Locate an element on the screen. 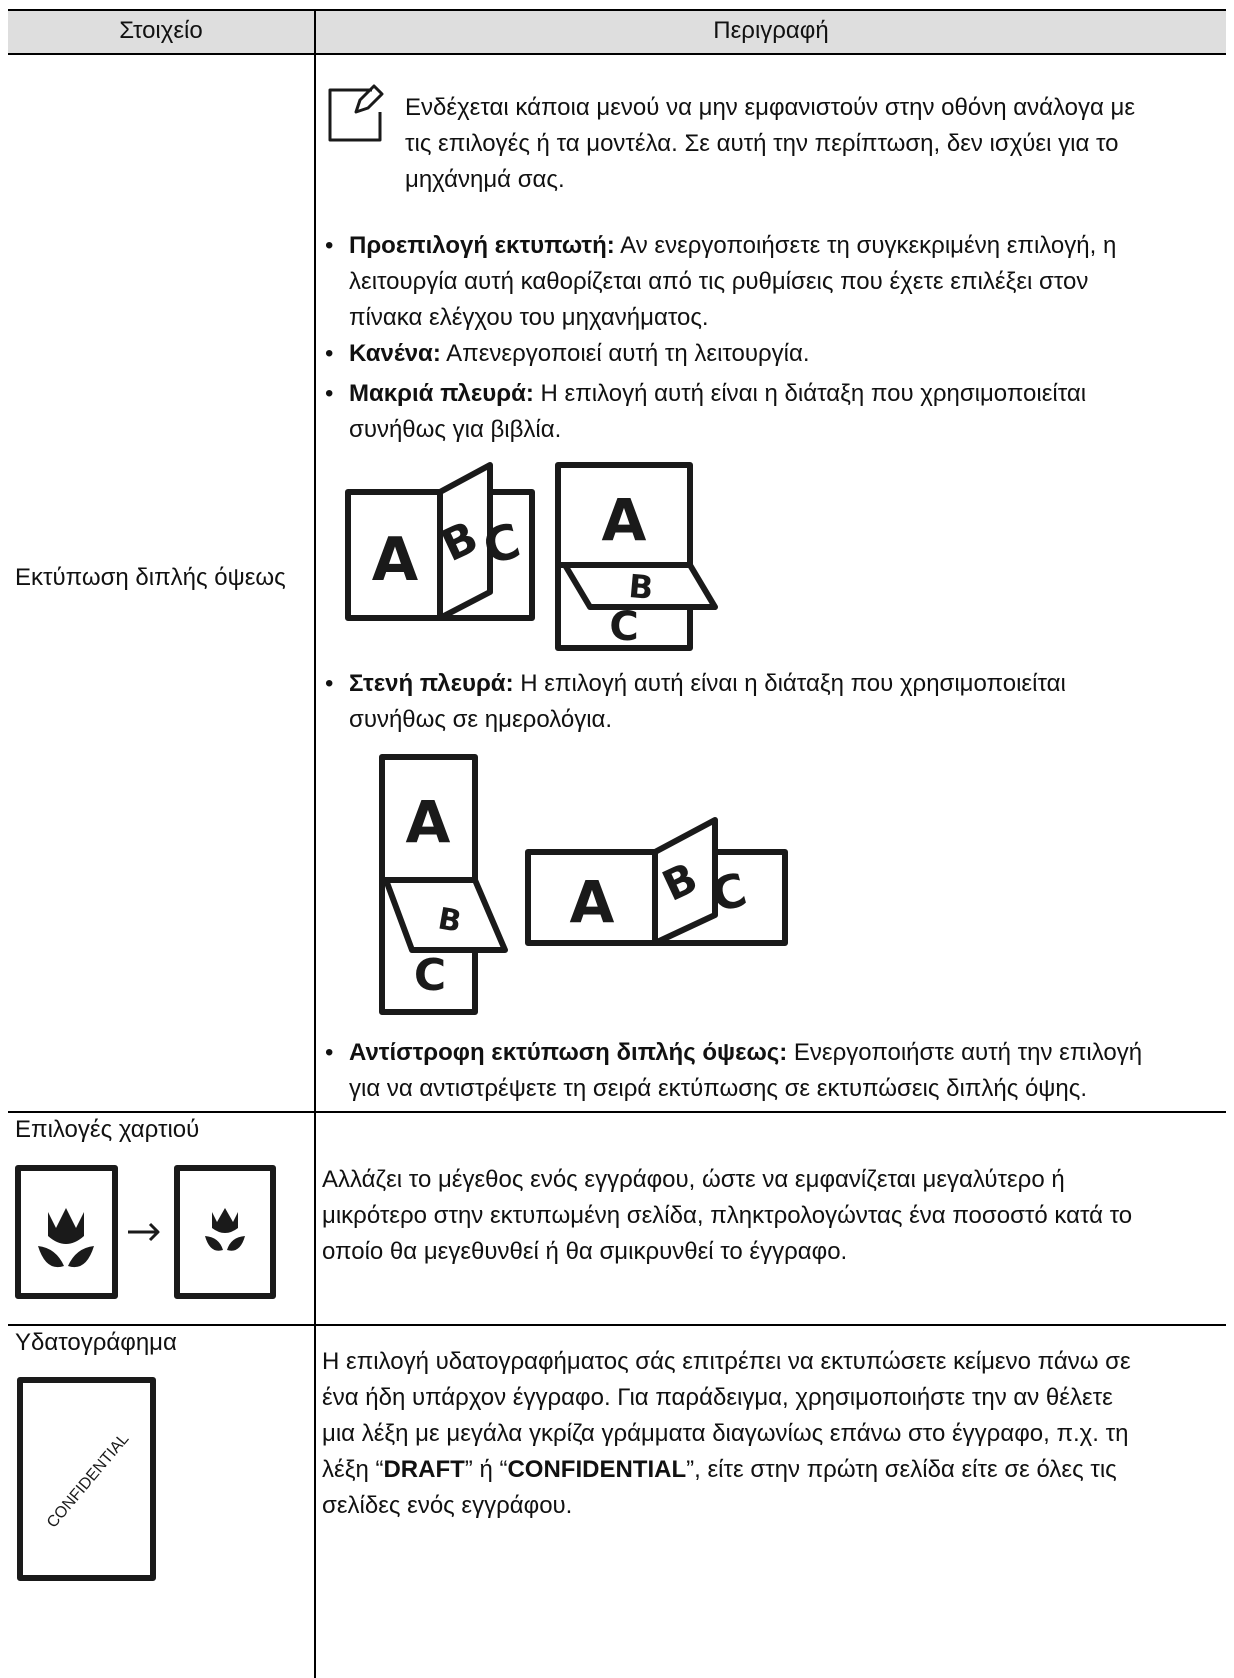  text: DRAFT is located at coordinates (424, 1469).